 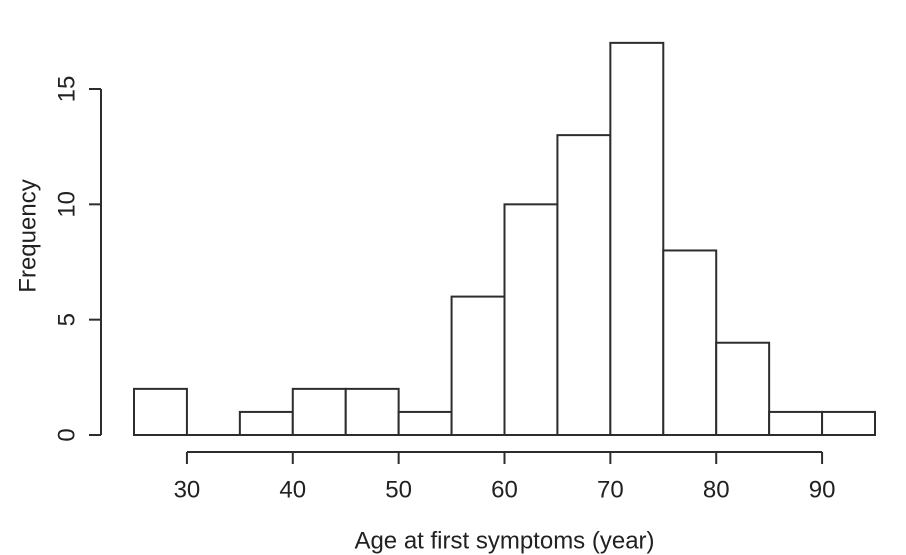 I want to click on x-tick-label: 90, so click(x=822, y=490).